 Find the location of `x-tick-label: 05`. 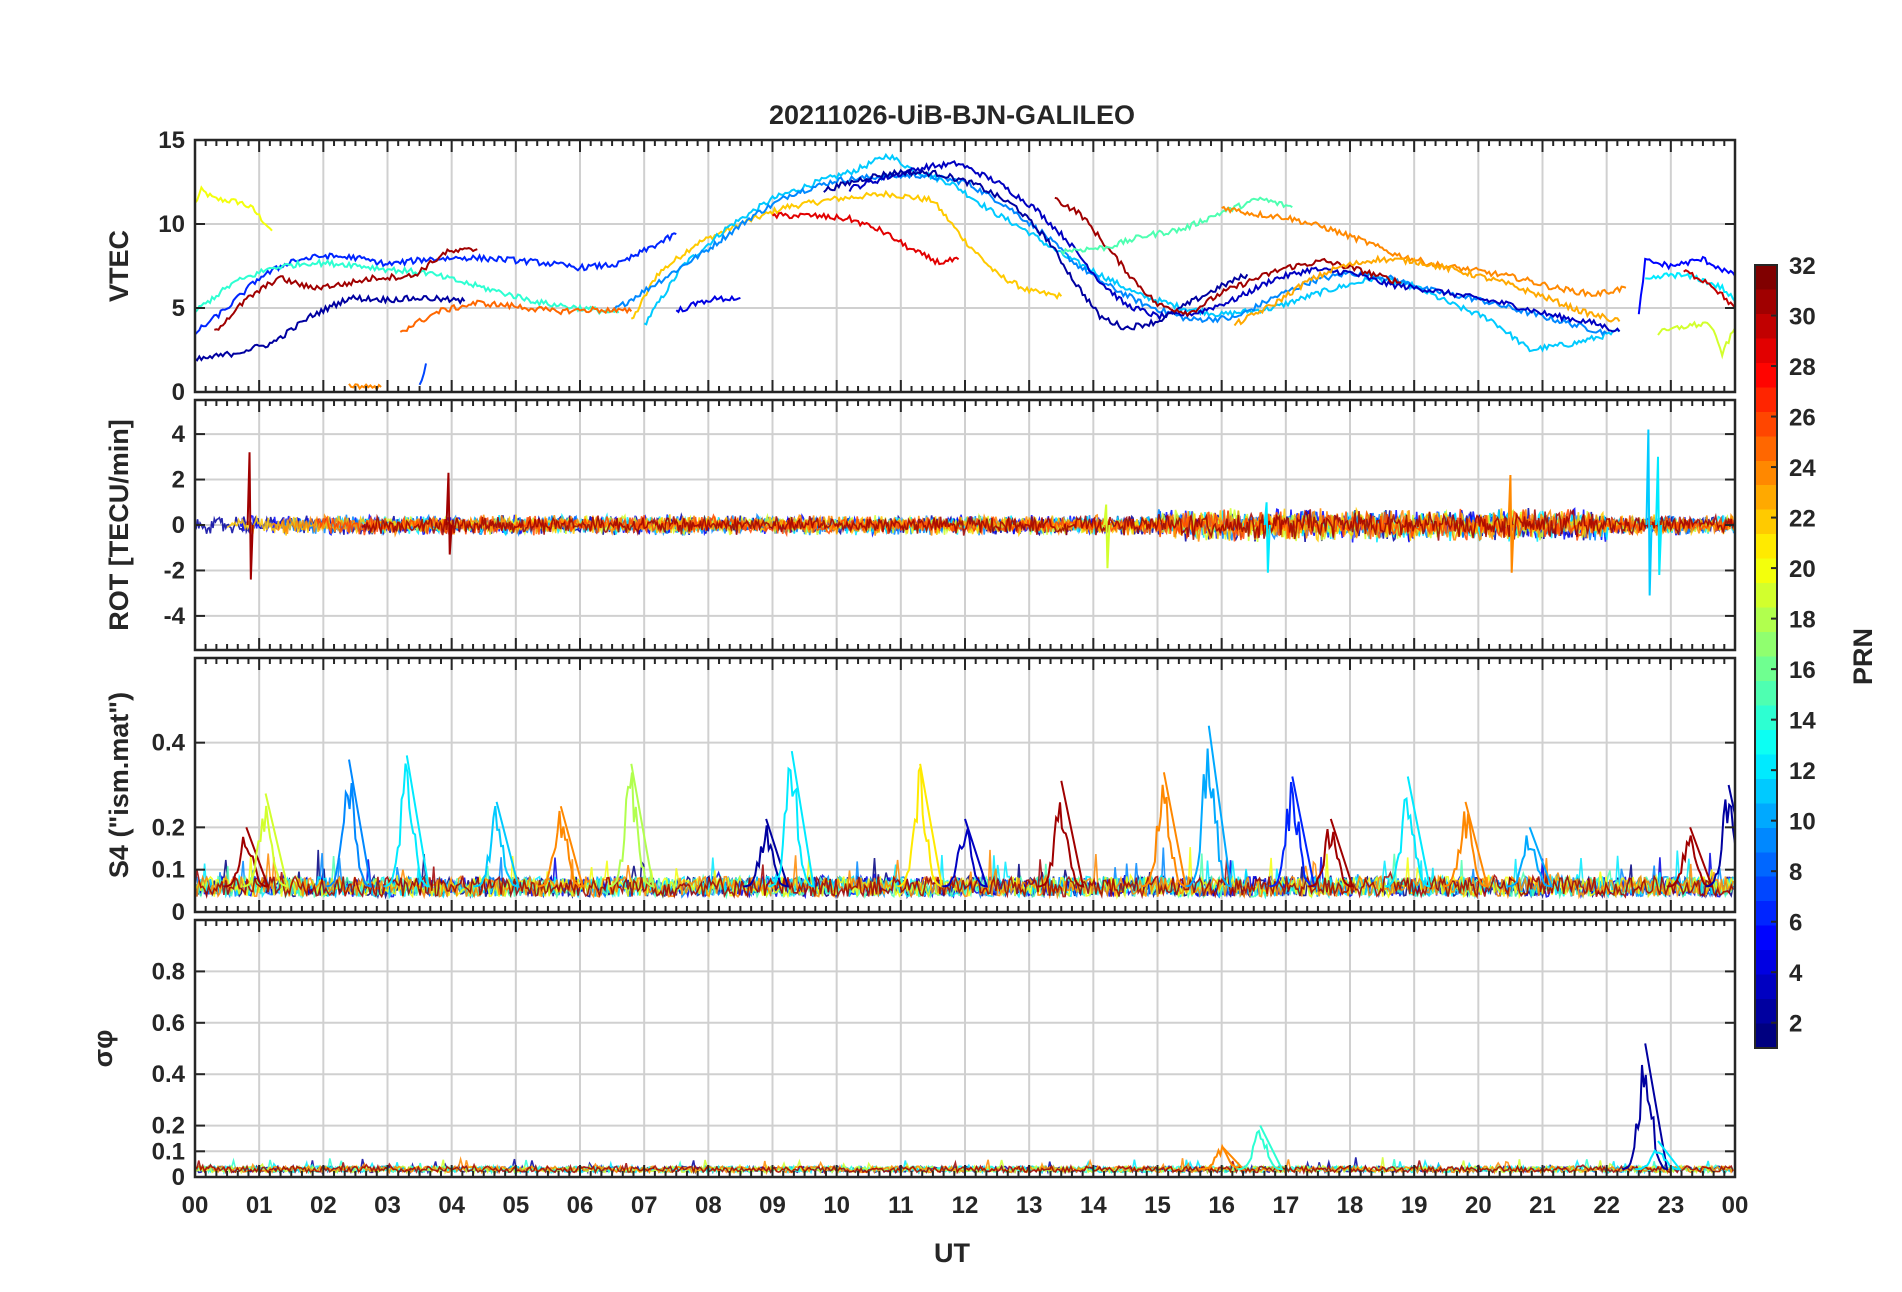

x-tick-label: 05 is located at coordinates (515, 1205).